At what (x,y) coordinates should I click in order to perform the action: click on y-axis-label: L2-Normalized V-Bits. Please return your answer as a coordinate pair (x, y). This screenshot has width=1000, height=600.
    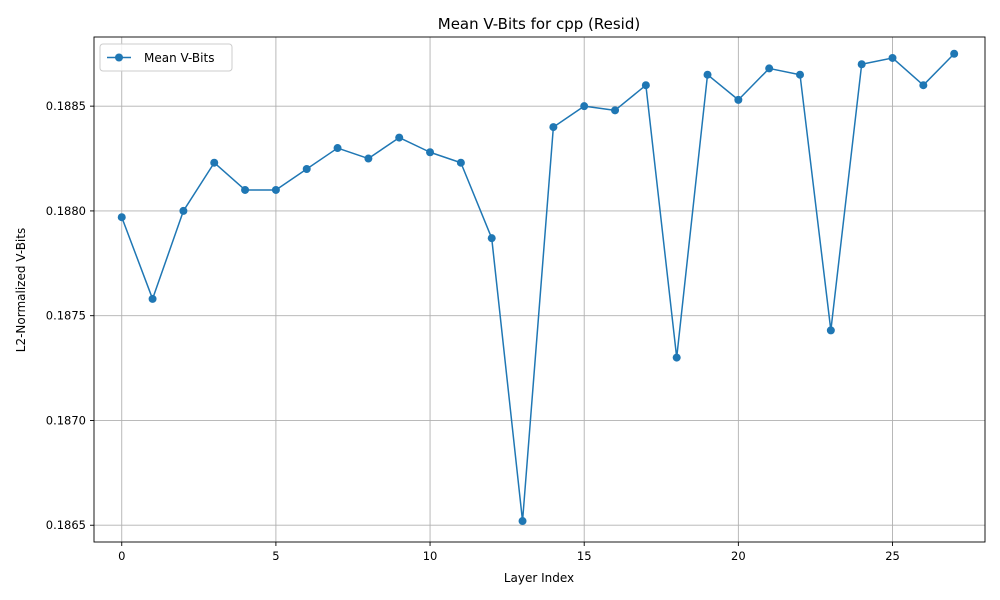
    Looking at the image, I should click on (21, 290).